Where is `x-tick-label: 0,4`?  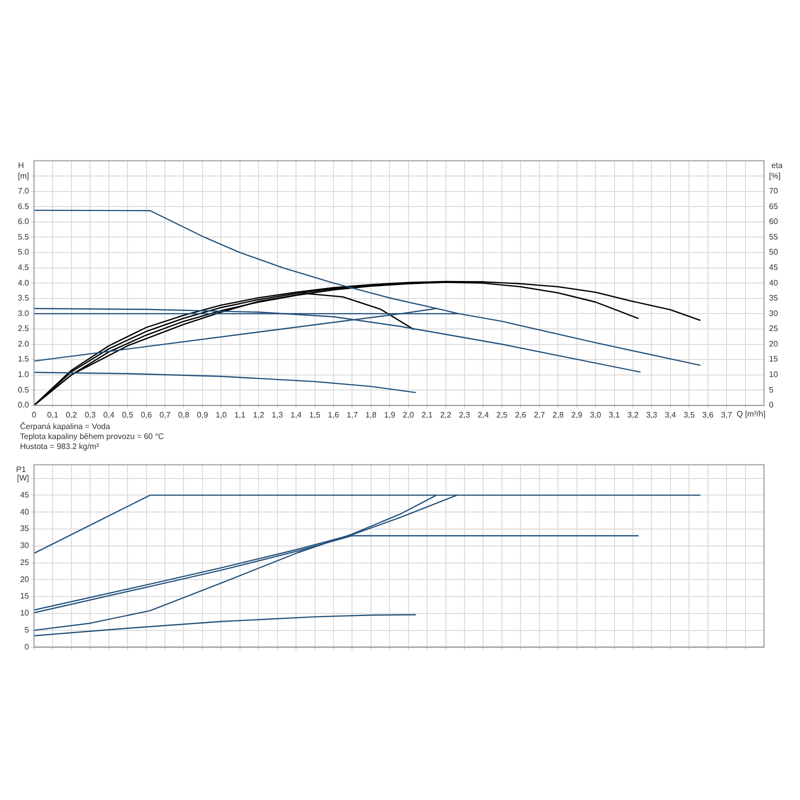
x-tick-label: 0,4 is located at coordinates (109, 415).